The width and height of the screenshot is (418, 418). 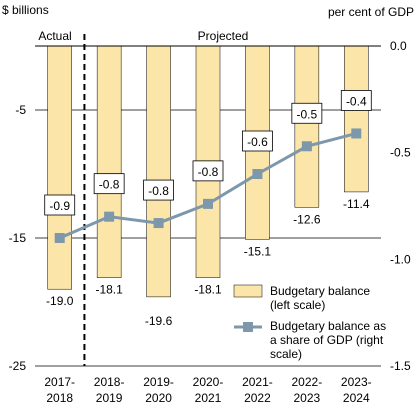 I want to click on x-tick-label: 2017-2018, so click(x=59, y=390).